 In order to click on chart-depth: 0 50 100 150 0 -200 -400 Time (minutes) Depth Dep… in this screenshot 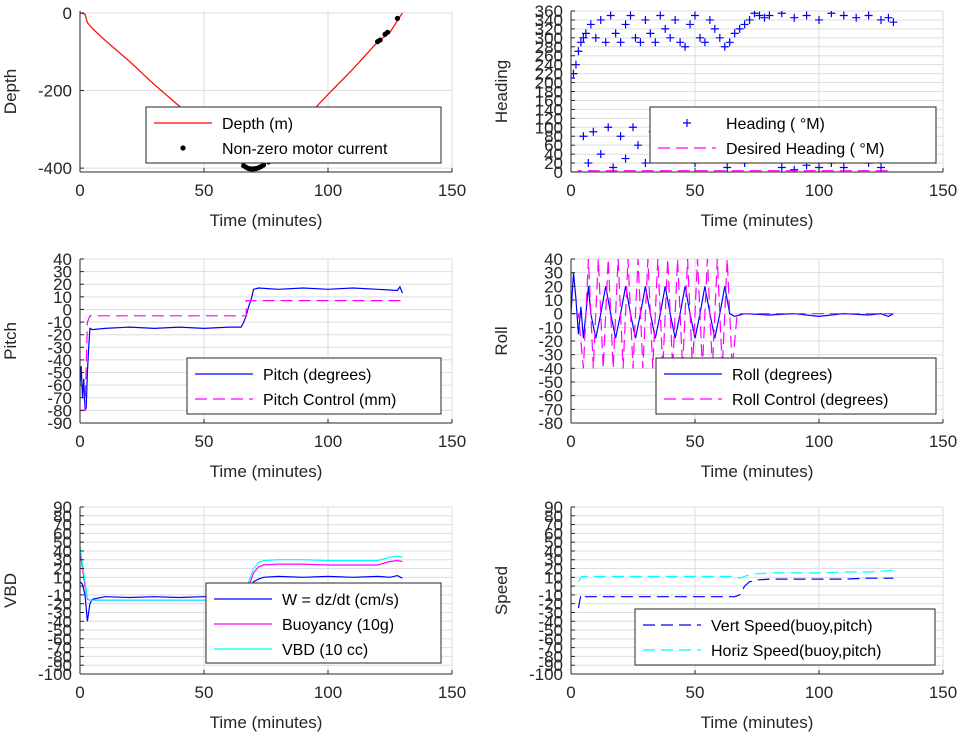, I will do `click(233, 117)`.